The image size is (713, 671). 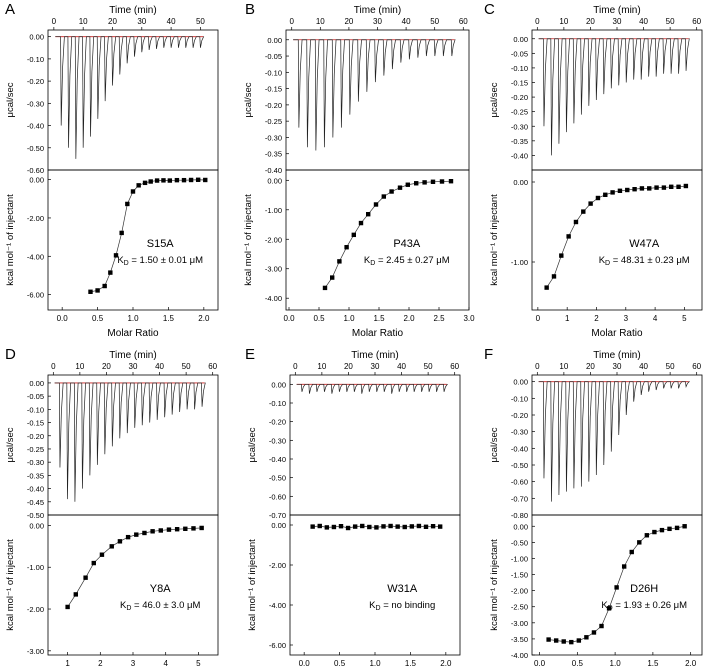 I want to click on power-tick-label: -0.60, so click(x=519, y=482).